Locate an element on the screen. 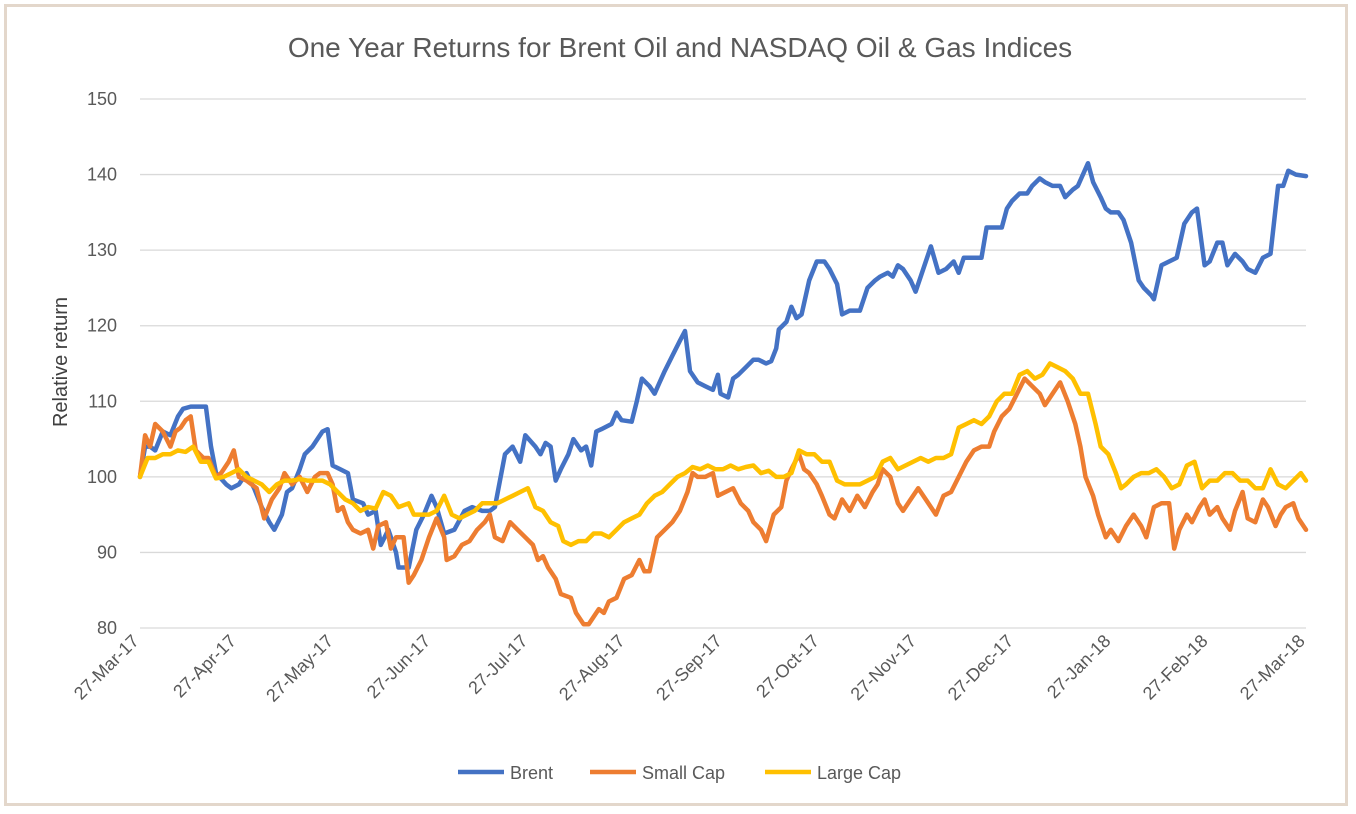 This screenshot has width=1356, height=814. legend: Brent Small Cap Large Cap is located at coordinates (679, 773).